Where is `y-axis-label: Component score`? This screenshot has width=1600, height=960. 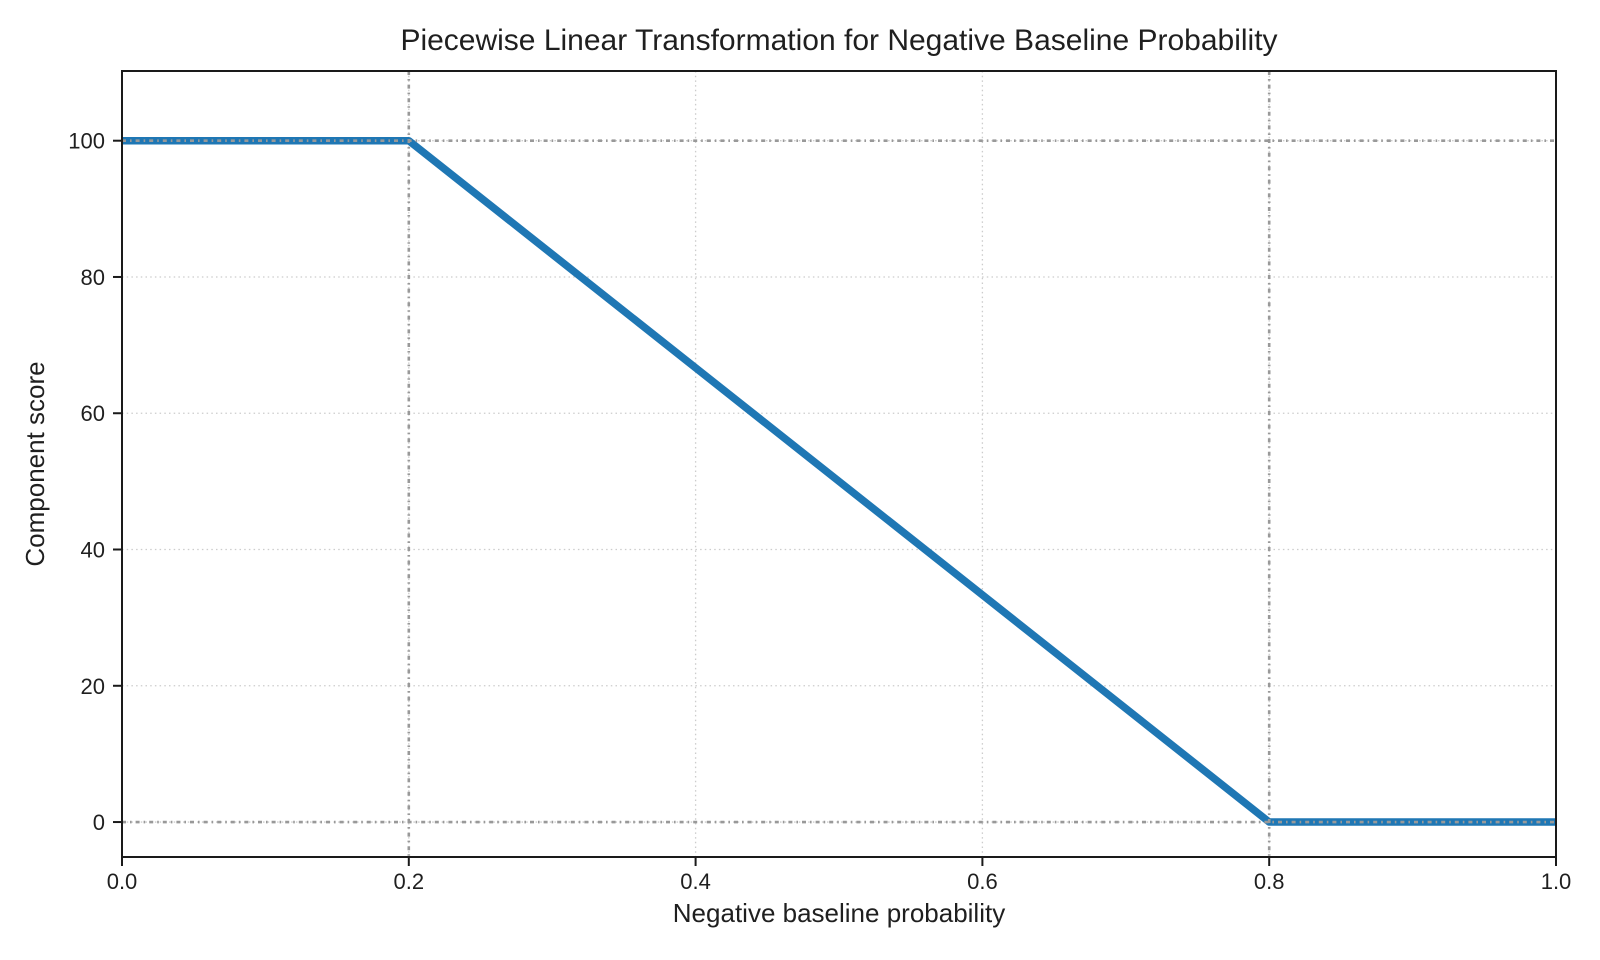 y-axis-label: Component score is located at coordinates (35, 463).